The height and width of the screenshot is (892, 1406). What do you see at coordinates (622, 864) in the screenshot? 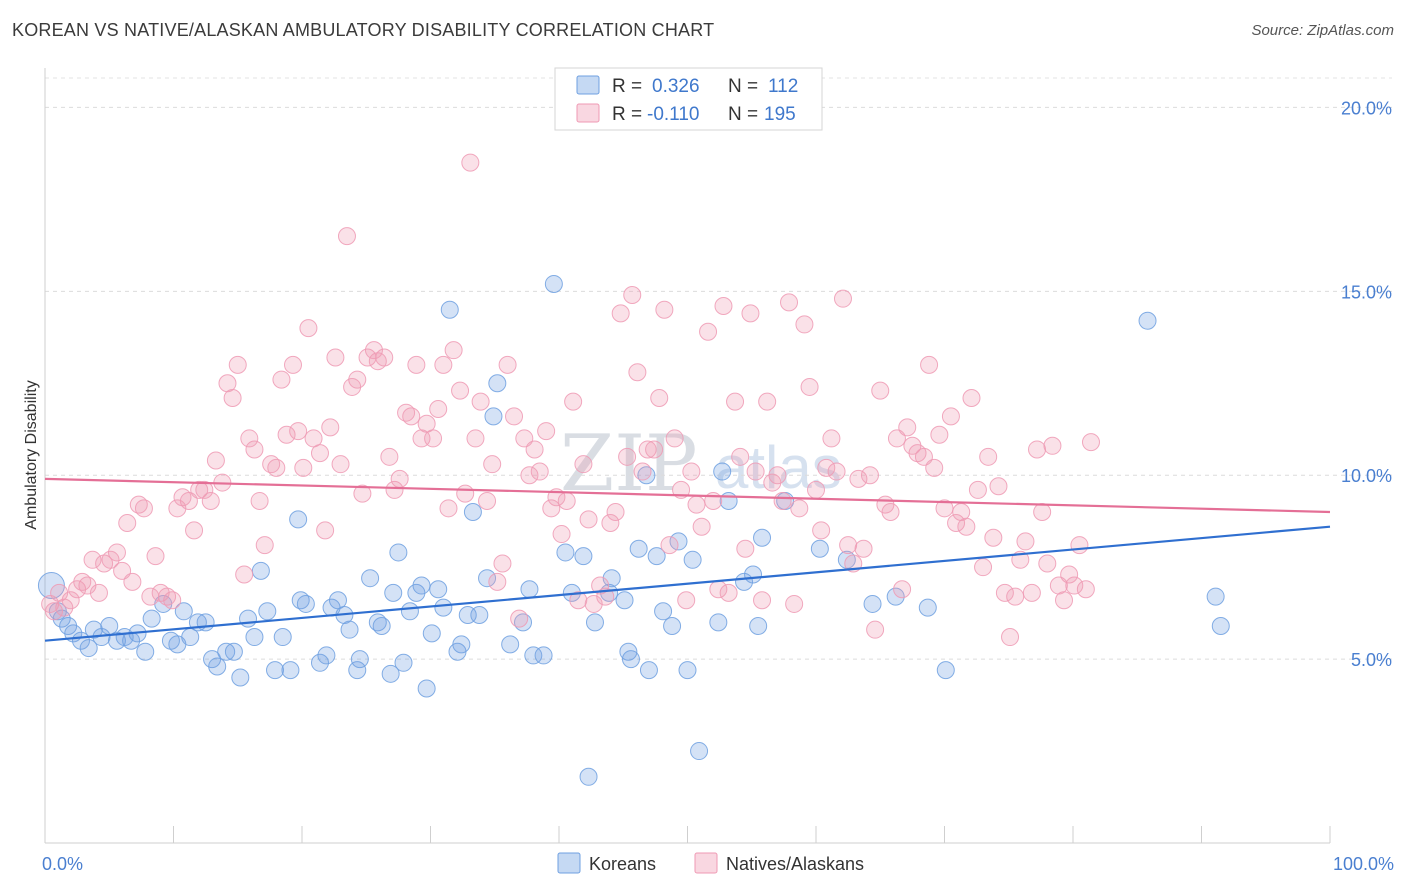
I see `legend-label-koreans: Koreans` at bounding box center [622, 864].